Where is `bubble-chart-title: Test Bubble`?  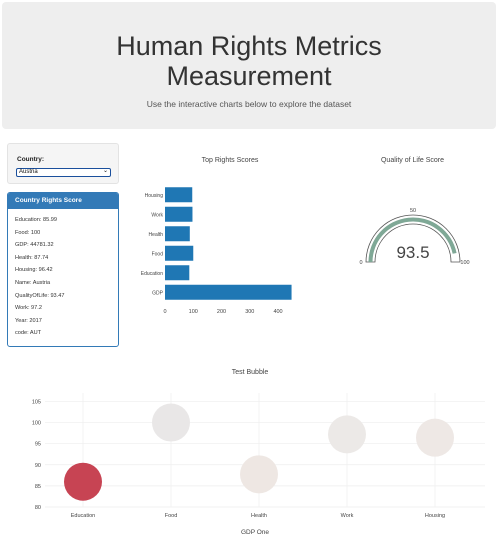
bubble-chart-title: Test Bubble is located at coordinates (250, 372).